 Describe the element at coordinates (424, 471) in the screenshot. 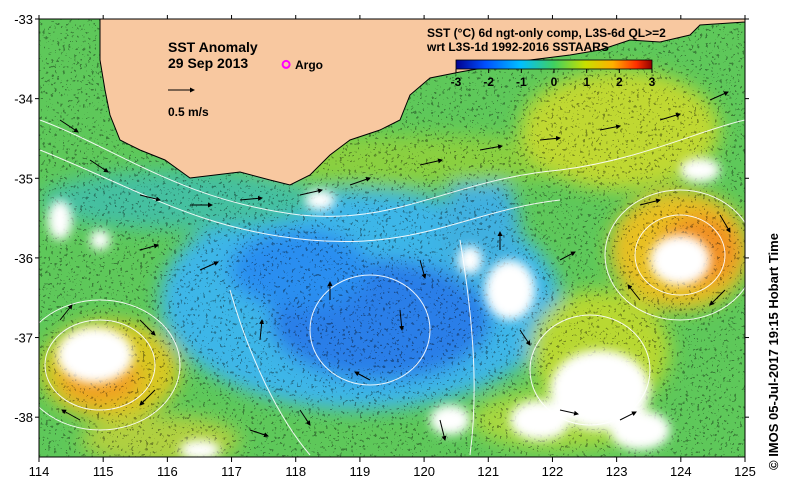

I see `x-tick-label: 120` at that location.